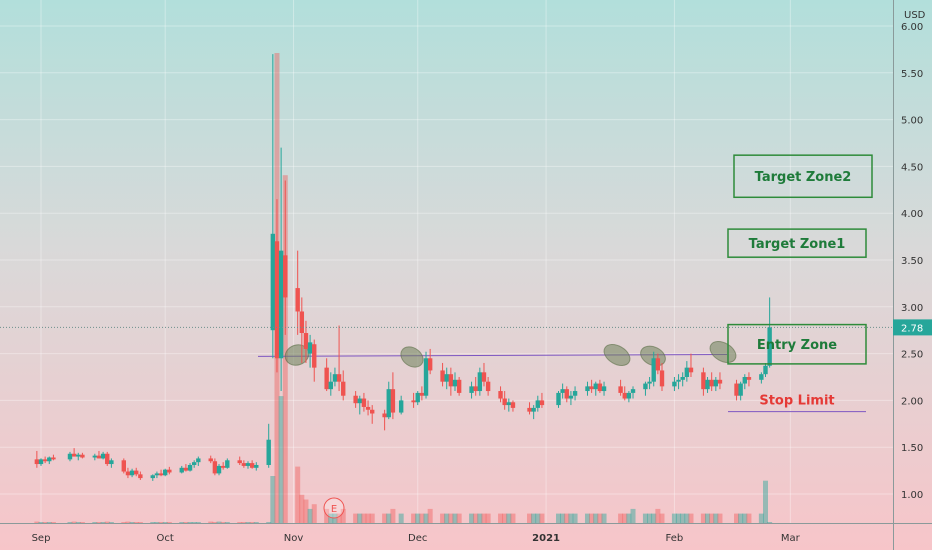 This screenshot has width=932, height=550. Describe the element at coordinates (797, 243) in the screenshot. I see `target-zone1-box` at that location.